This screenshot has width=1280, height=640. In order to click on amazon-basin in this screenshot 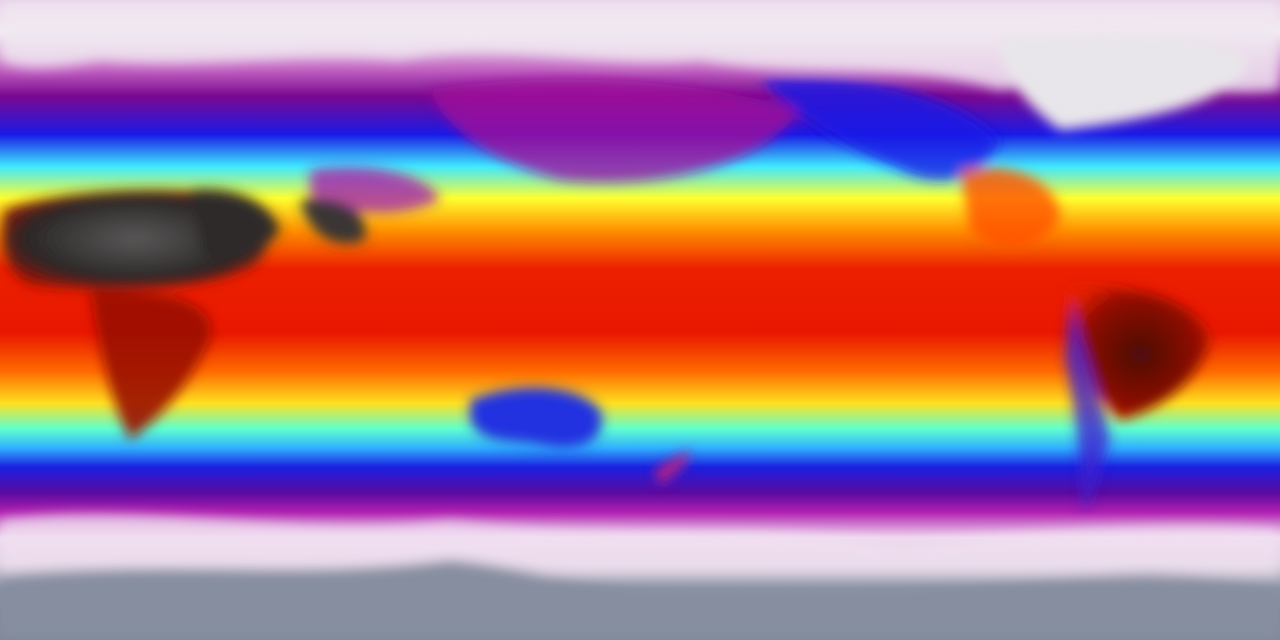, I will do `click(1140, 353)`.